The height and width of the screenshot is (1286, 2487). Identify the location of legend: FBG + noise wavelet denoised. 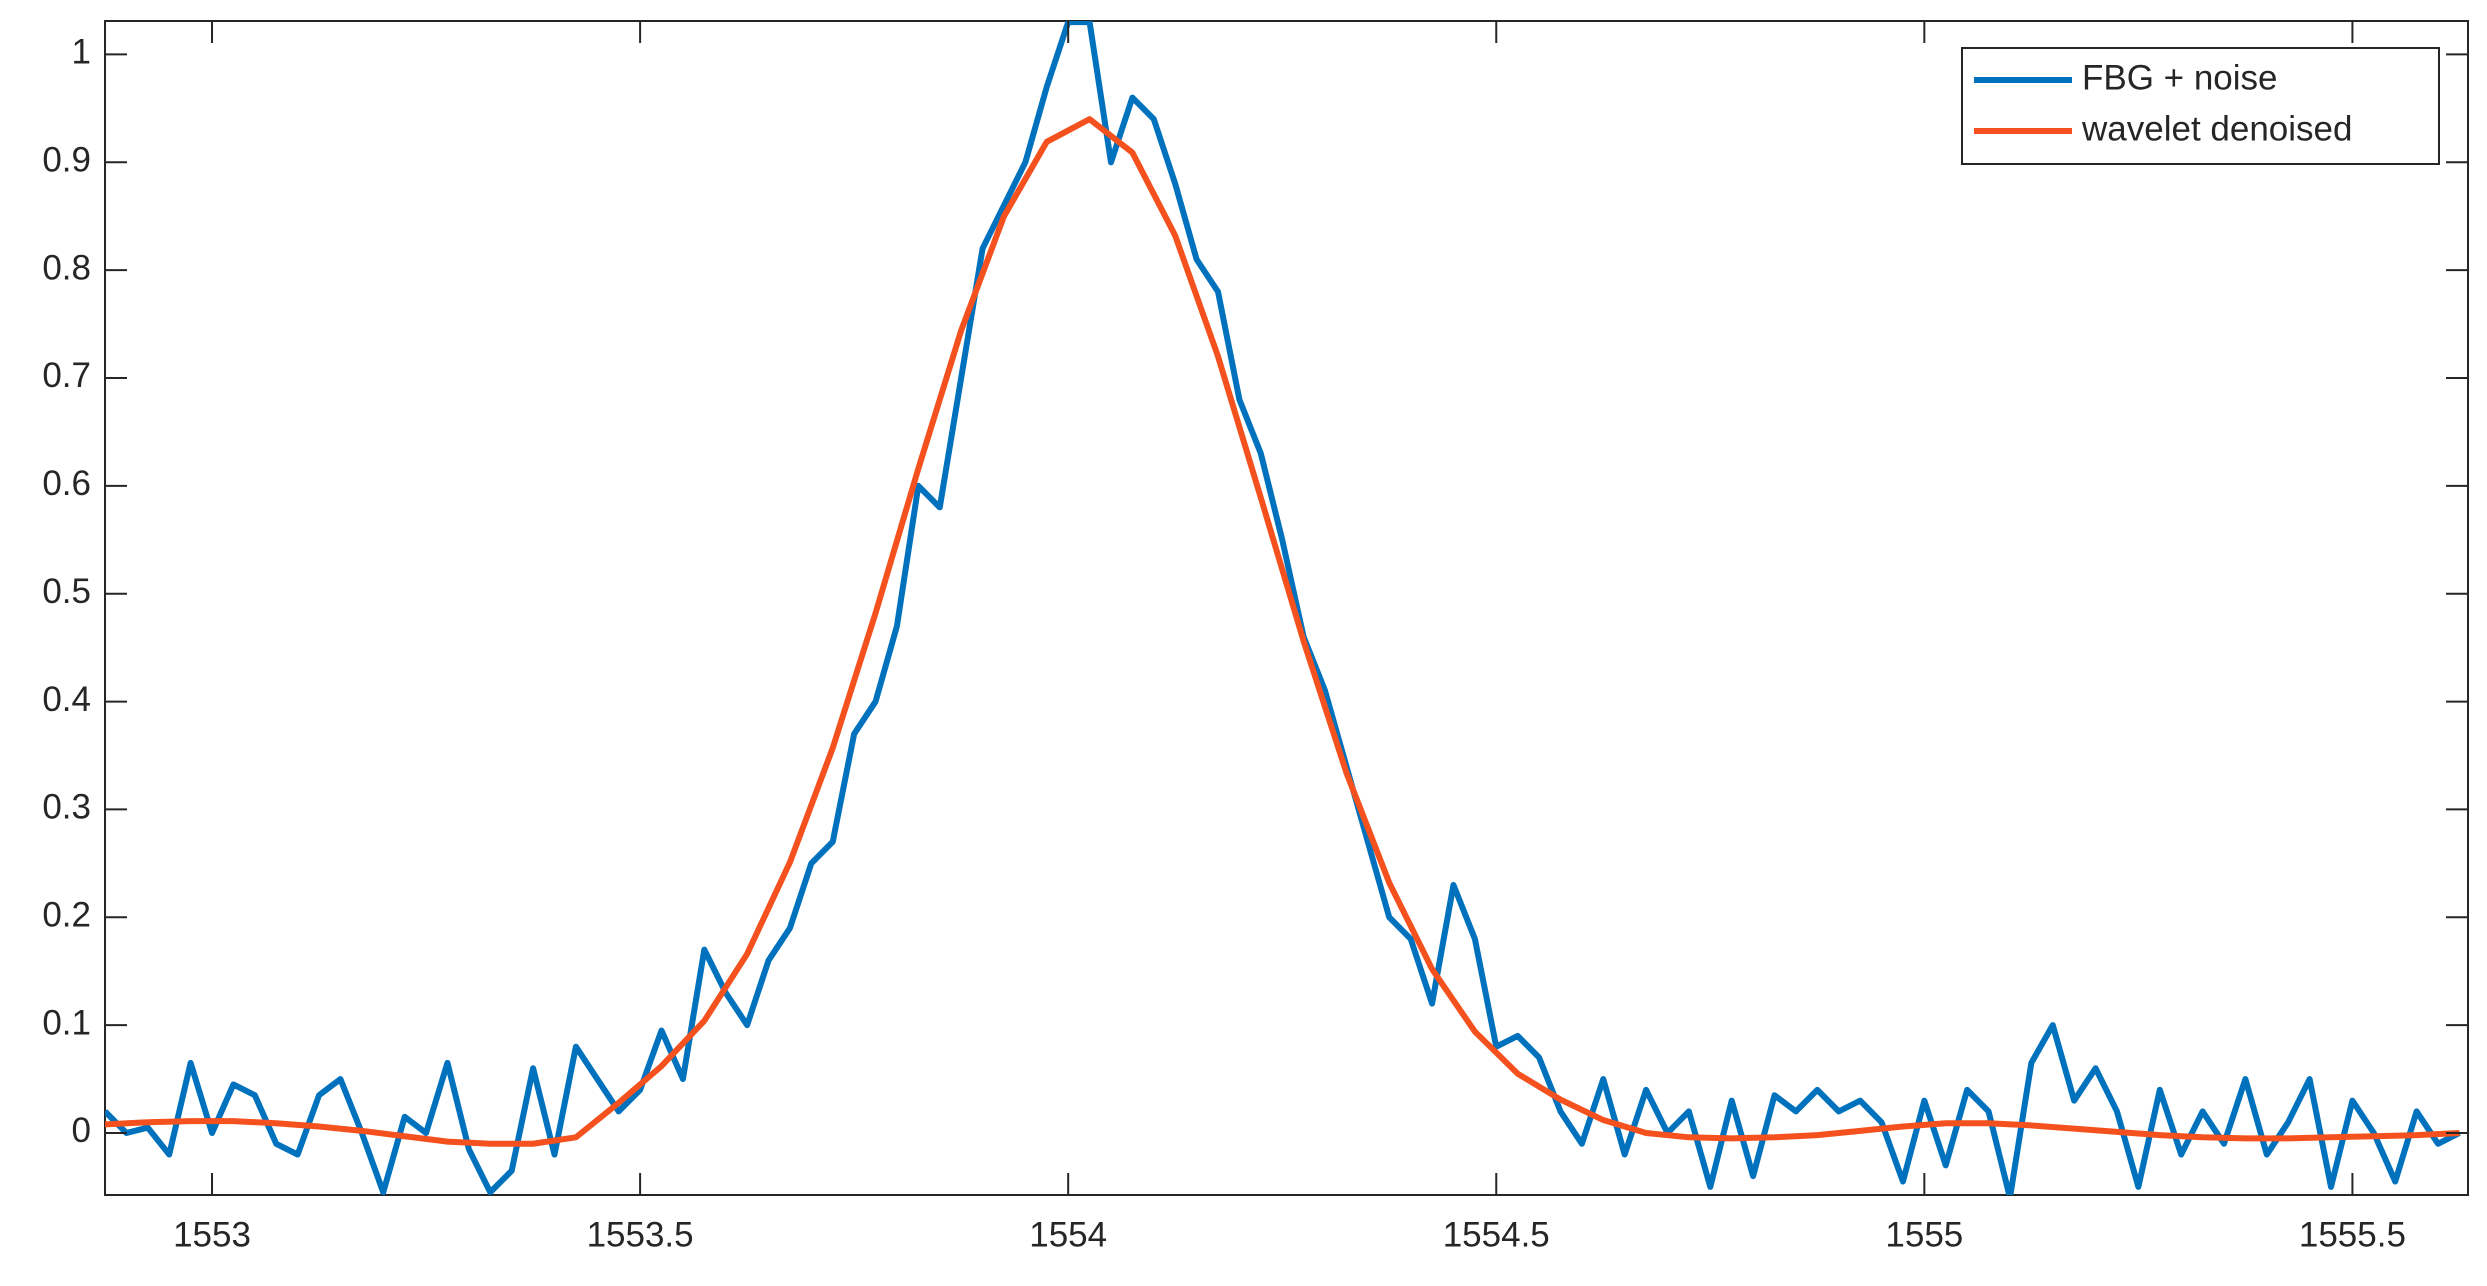
(2200, 106).